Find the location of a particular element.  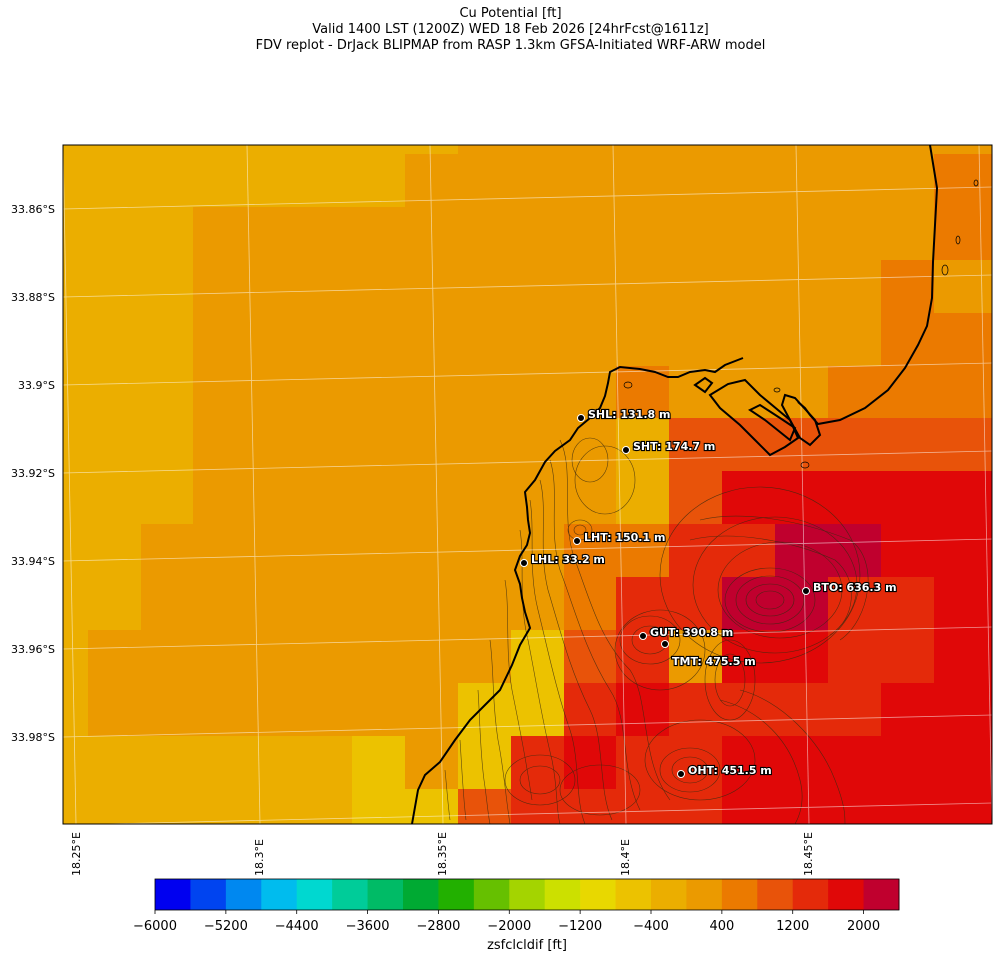

colorbar-tick-label: 400 is located at coordinates (721, 926).